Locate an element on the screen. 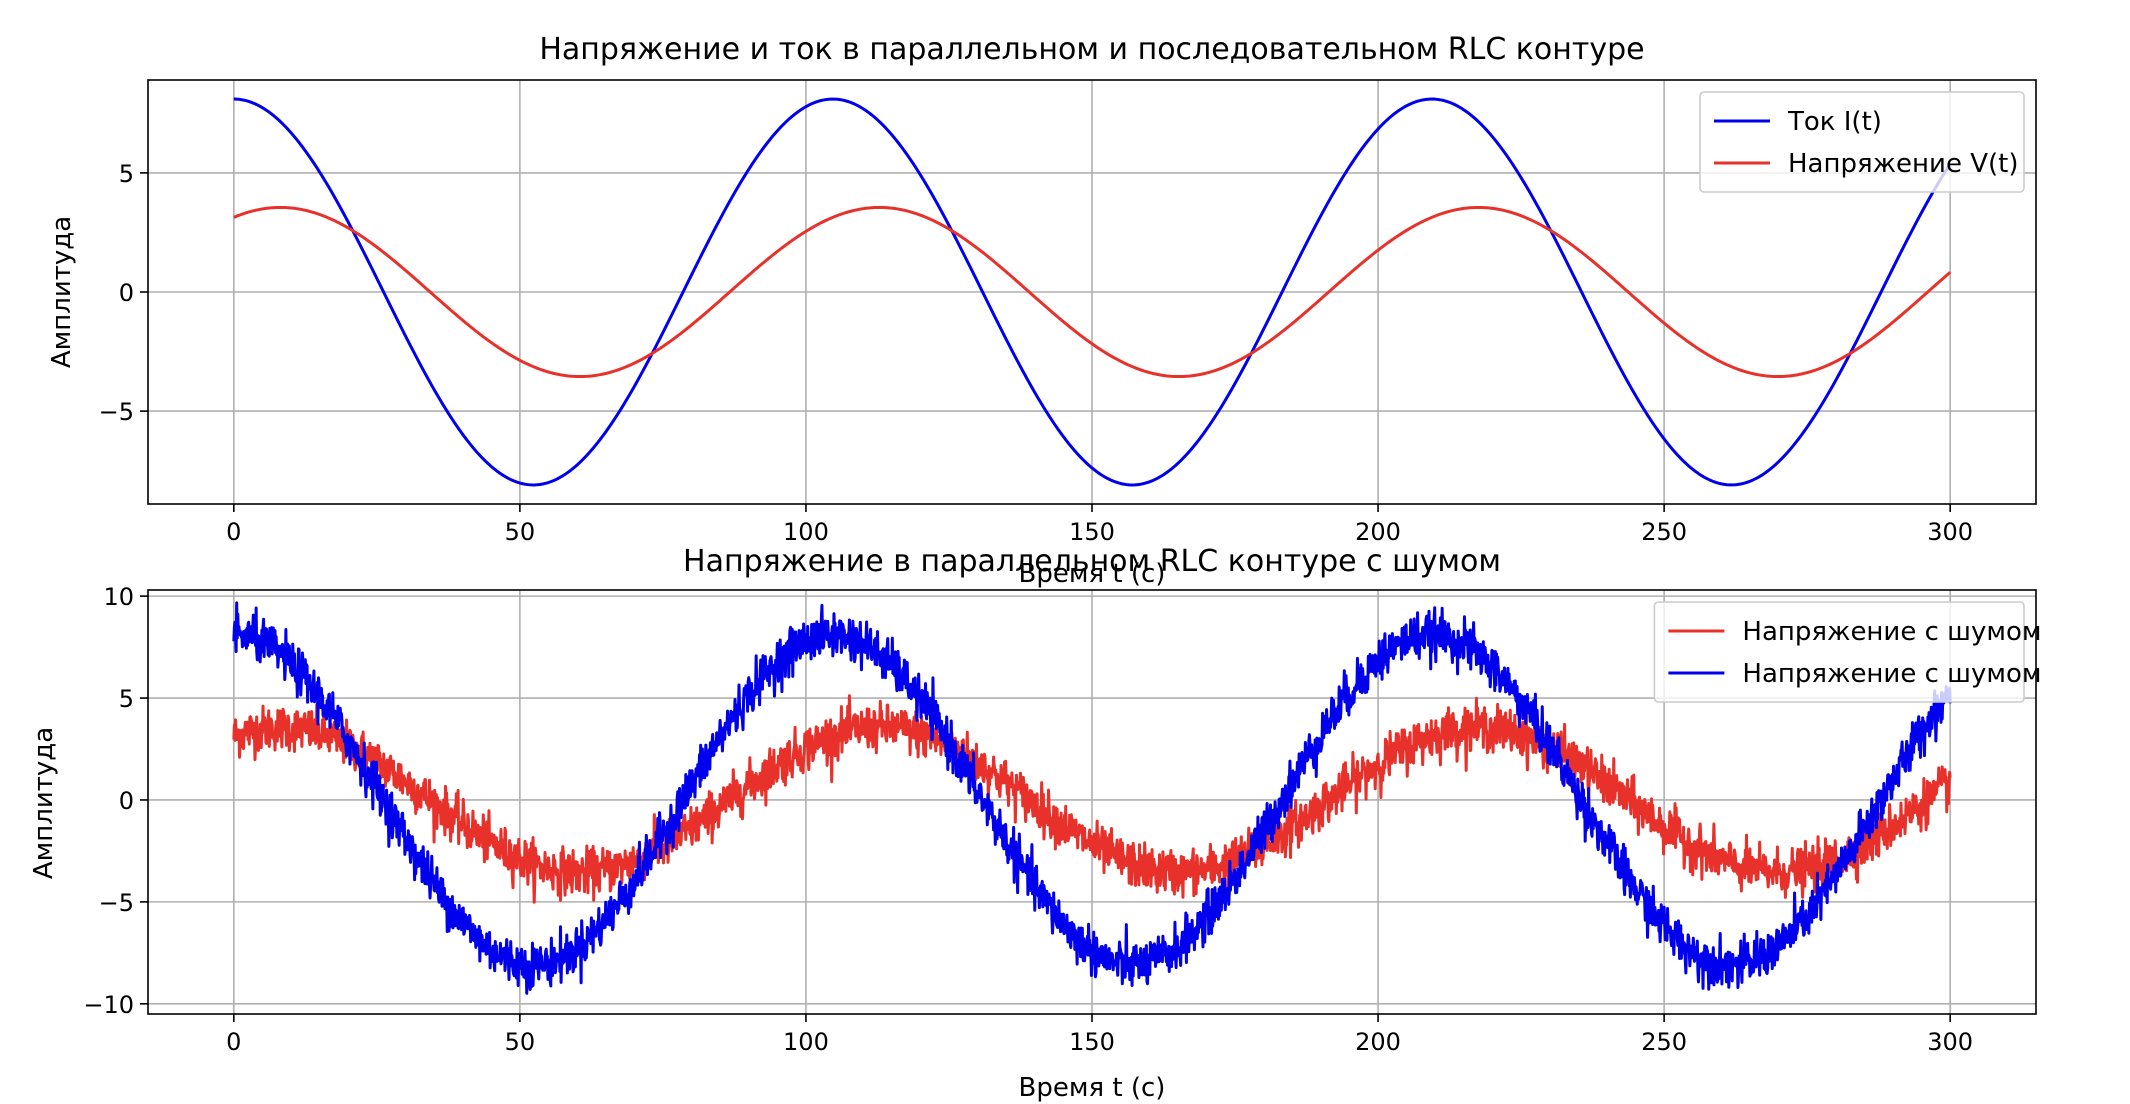  series-line is located at coordinates (1092, 292).